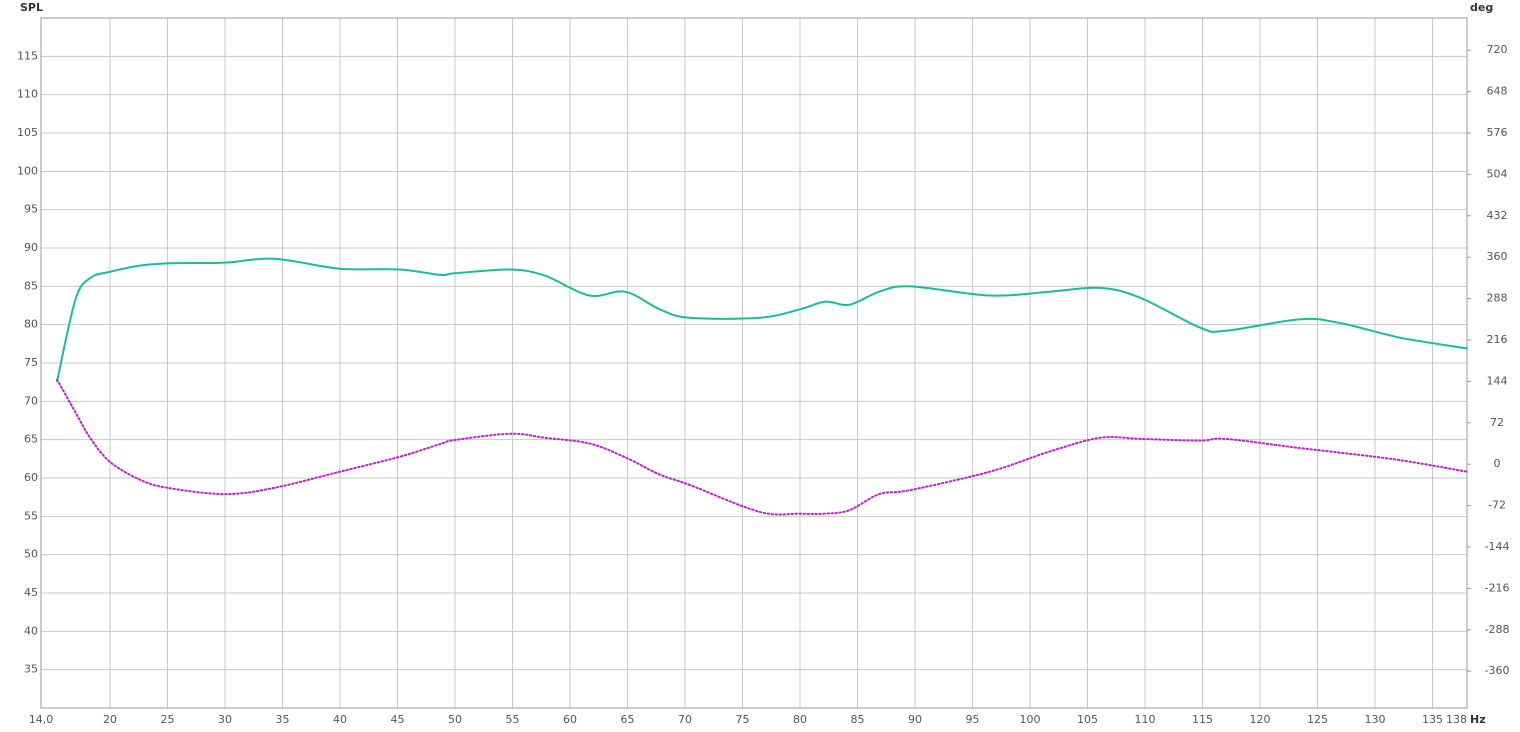 The height and width of the screenshot is (732, 1520). I want to click on y-tick-label: 60, so click(31, 477).